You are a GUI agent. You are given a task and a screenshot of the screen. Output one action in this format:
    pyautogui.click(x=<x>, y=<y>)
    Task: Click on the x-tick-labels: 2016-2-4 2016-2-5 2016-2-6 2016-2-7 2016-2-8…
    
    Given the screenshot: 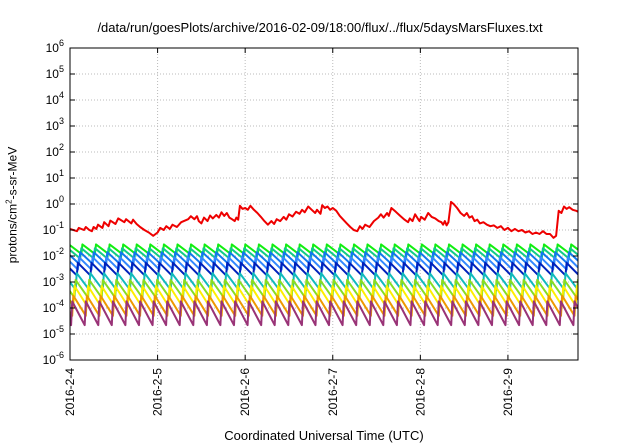 What is the action you would take?
    pyautogui.click(x=289, y=392)
    